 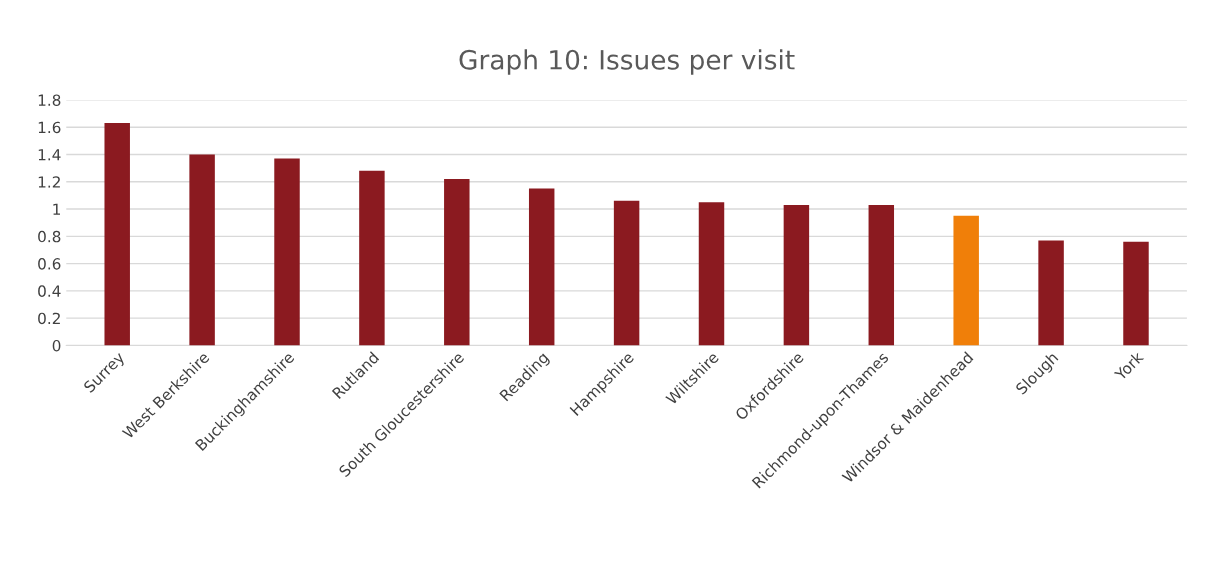 I want to click on y-tick-label: 0, so click(x=56, y=345).